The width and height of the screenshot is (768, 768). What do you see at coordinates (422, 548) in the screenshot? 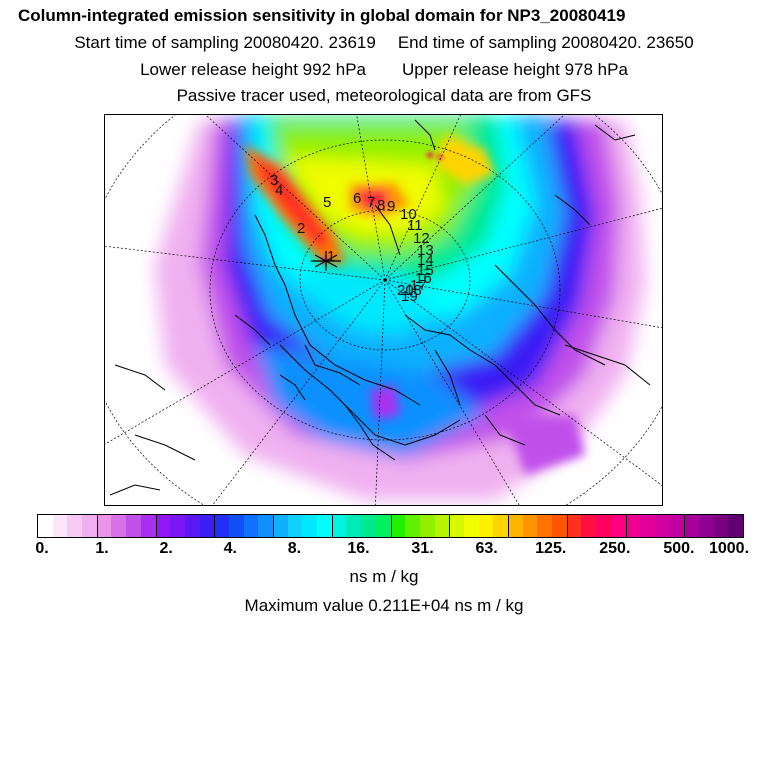
I see `colorbar-tick-label: 31.` at bounding box center [422, 548].